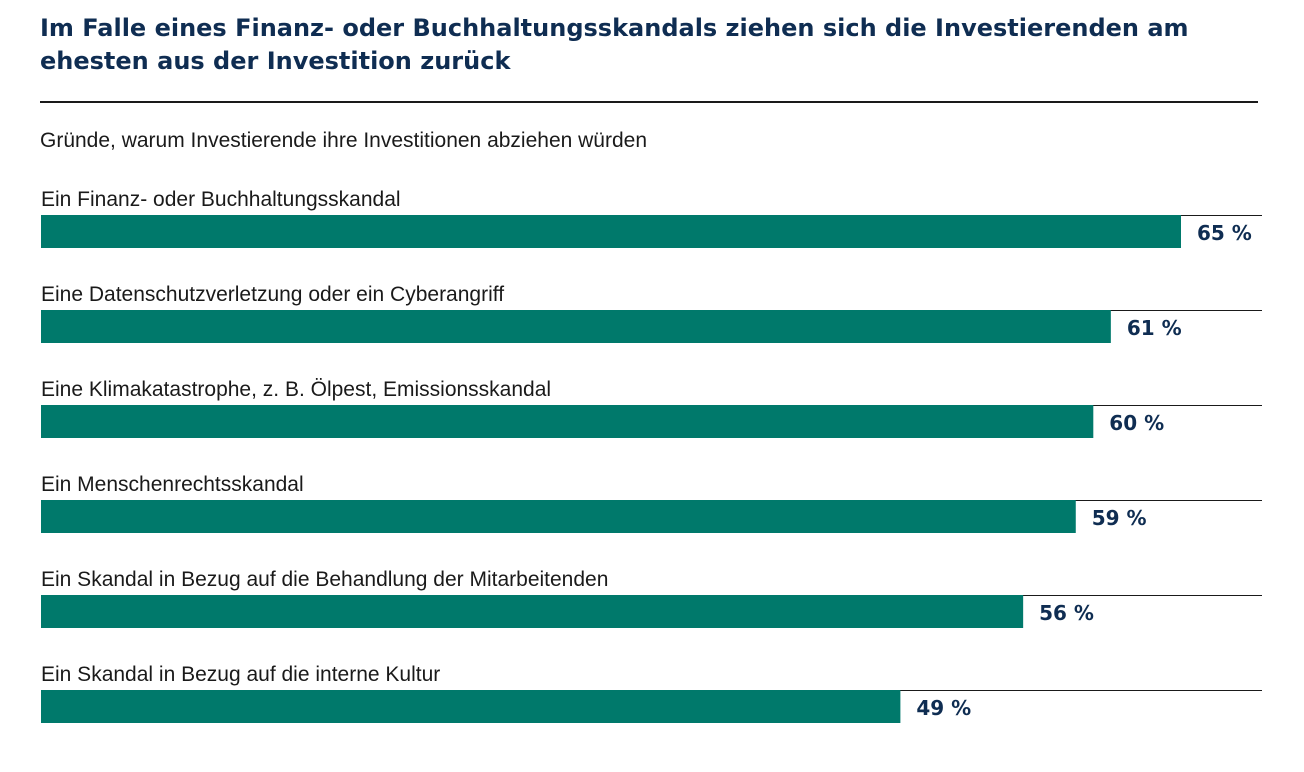 This screenshot has width=1304, height=772. I want to click on bar-row: Ein Finanz- oder Buchhaltungsskandal 65 %, so click(651, 218).